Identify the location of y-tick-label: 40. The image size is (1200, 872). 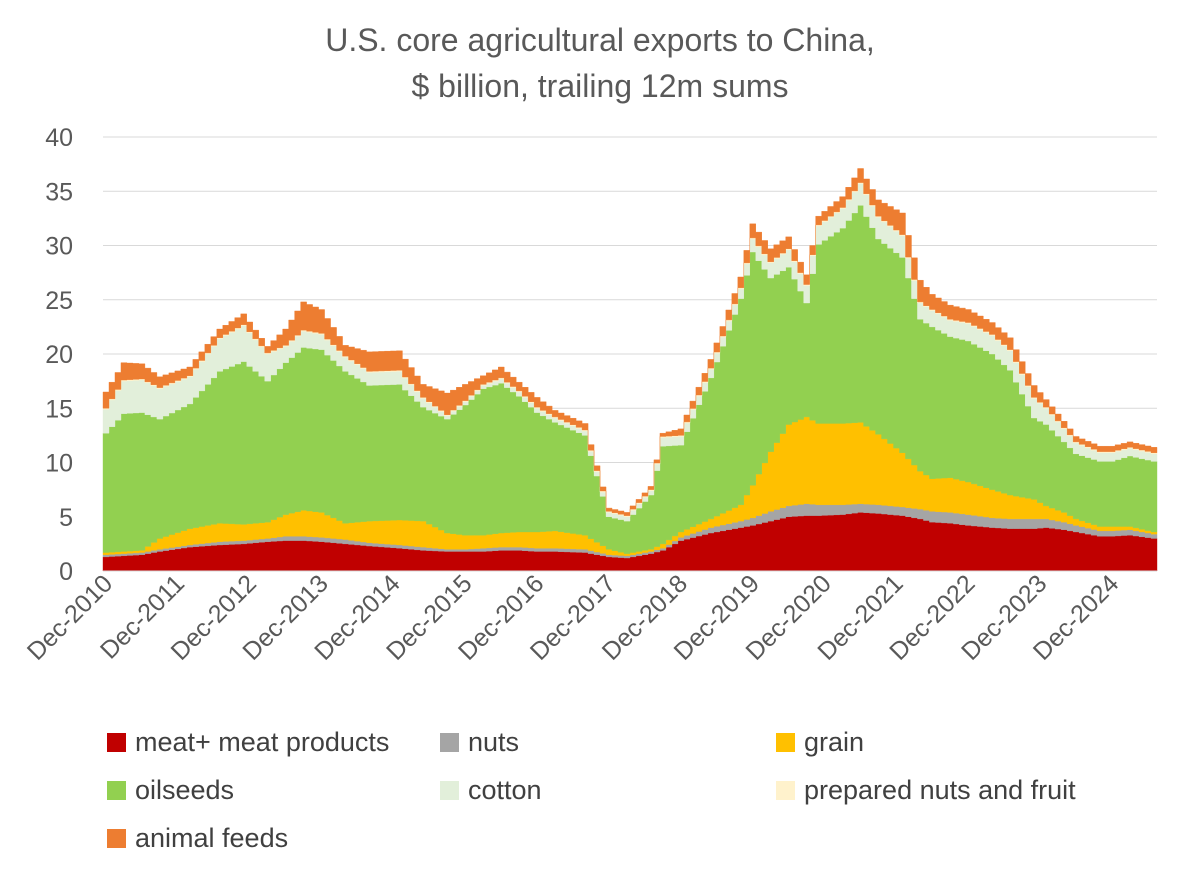
(59, 138).